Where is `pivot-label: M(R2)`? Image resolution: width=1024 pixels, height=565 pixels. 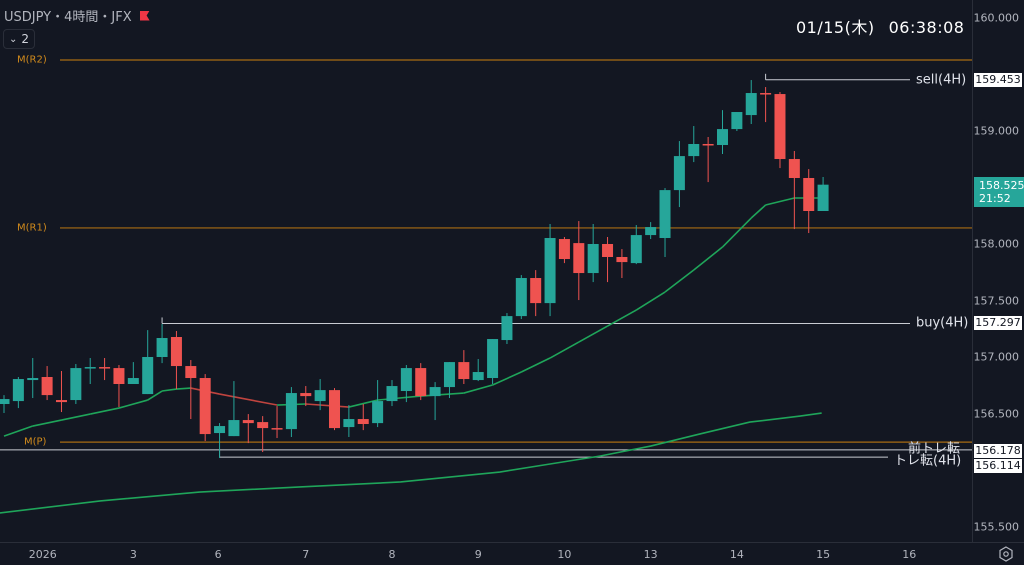 pivot-label: M(R2) is located at coordinates (32, 60).